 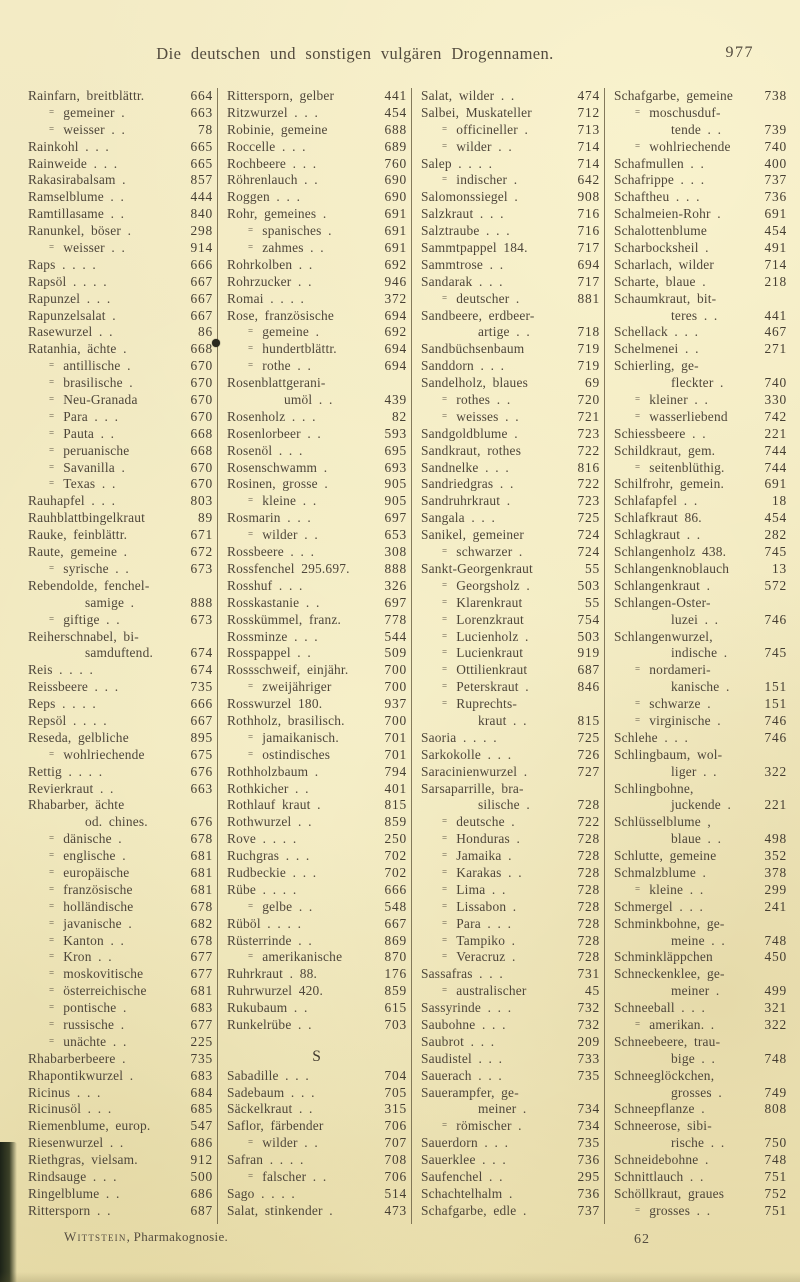 I want to click on entry-page-number: 454, so click(x=395, y=112).